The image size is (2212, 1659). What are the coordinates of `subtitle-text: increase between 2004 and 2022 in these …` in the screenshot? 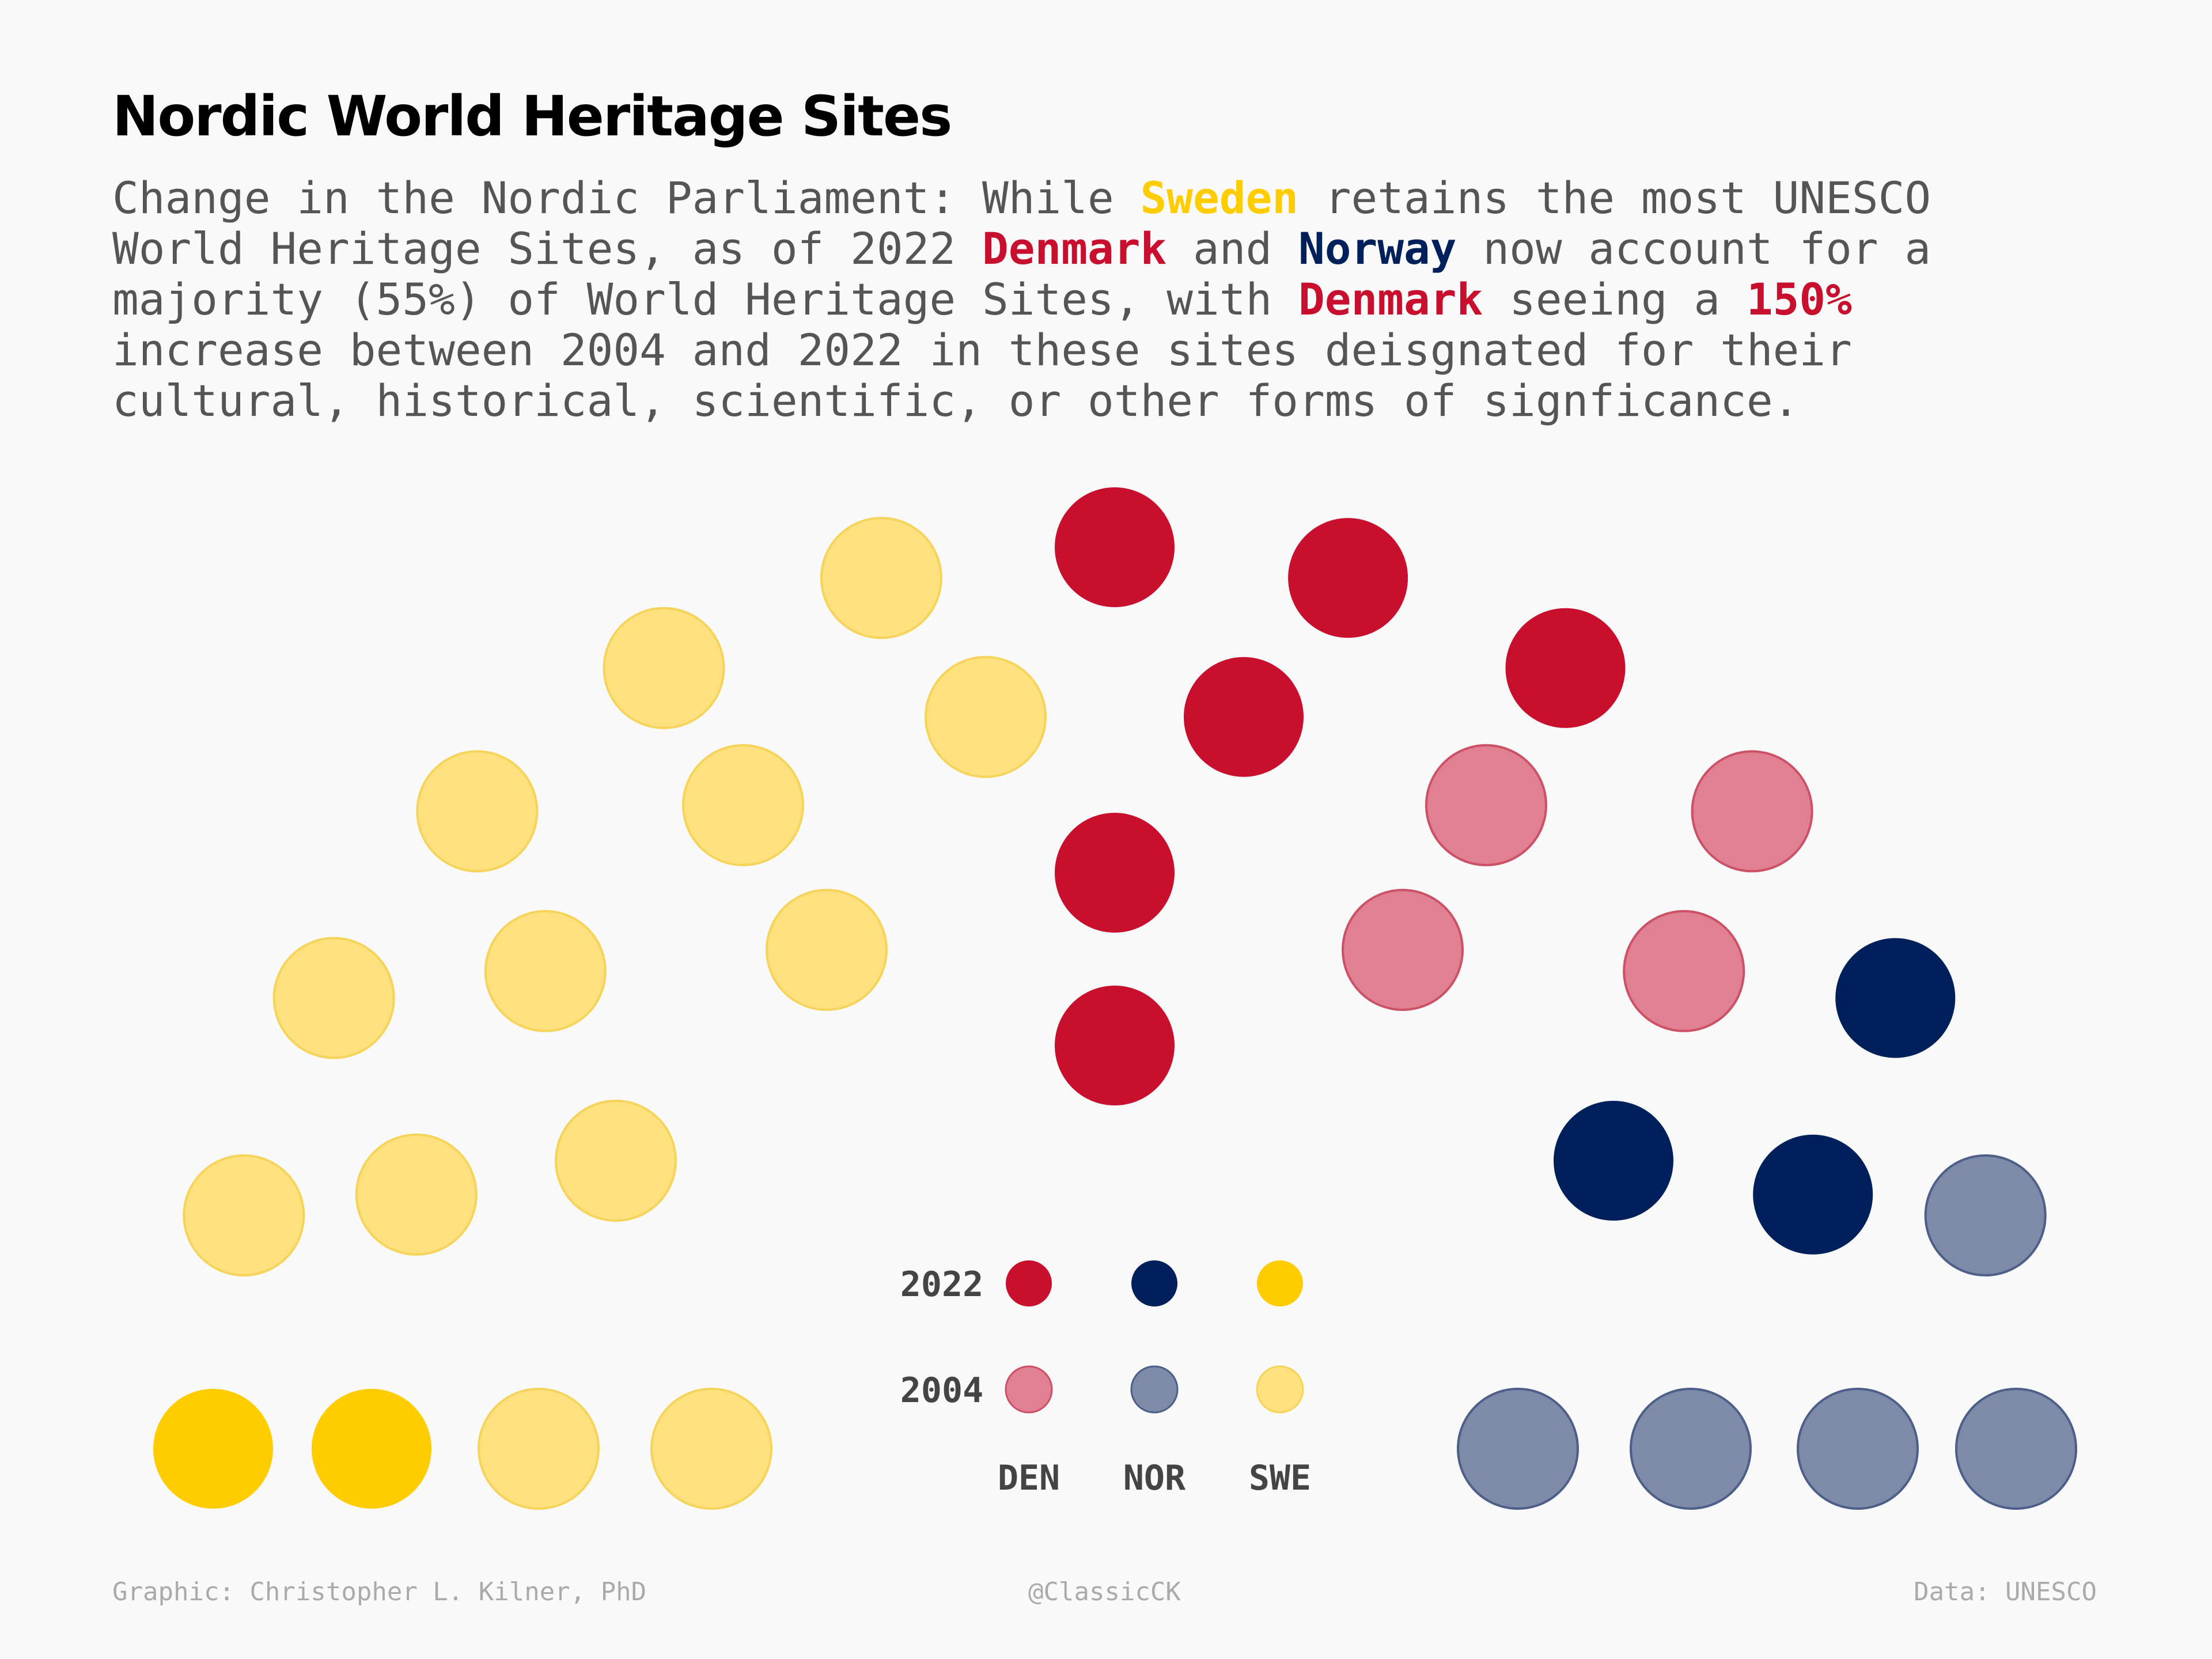 It's located at (982, 350).